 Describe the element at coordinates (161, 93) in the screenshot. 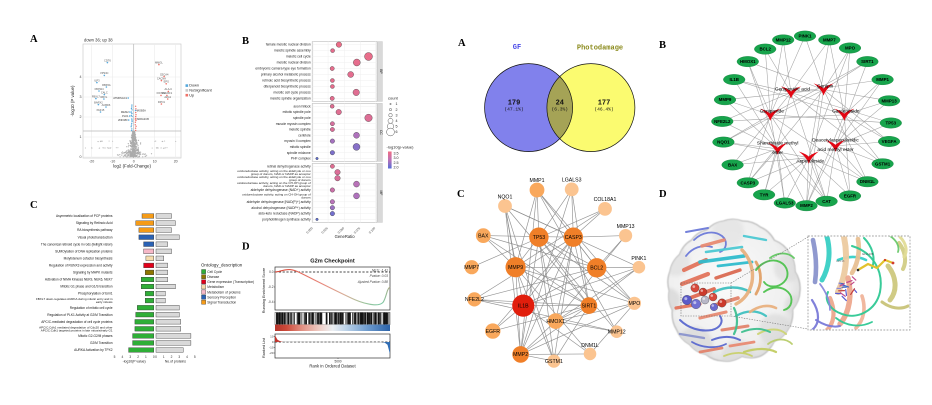

I see `svg-text: FOXO1` at that location.